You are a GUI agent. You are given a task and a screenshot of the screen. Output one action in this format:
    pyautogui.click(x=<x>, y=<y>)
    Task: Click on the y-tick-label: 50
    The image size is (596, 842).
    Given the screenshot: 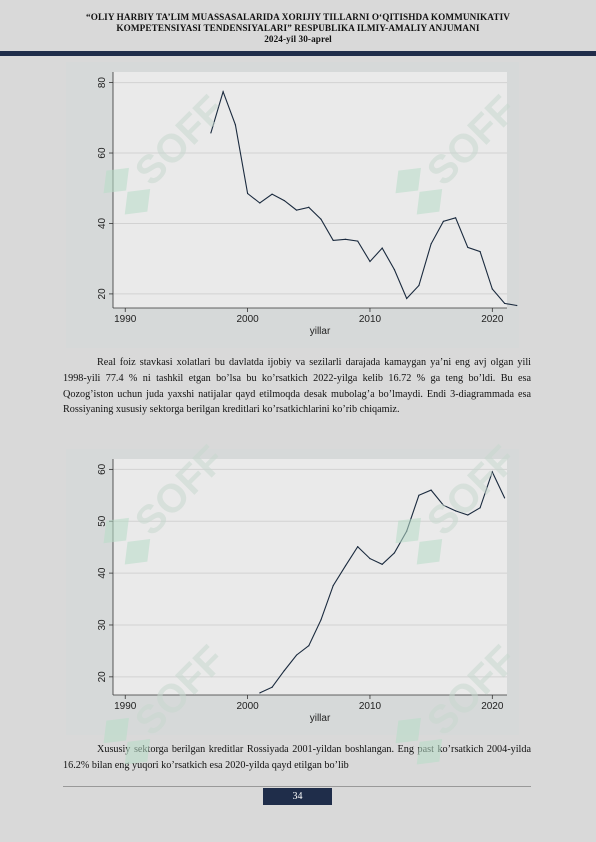 What is the action you would take?
    pyautogui.click(x=102, y=521)
    